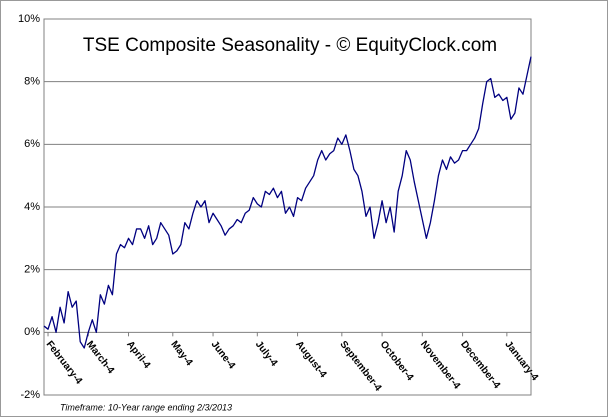  Describe the element at coordinates (146, 407) in the screenshot. I see `footnote: Timeframe: 10-Year range ending 2/3/2013` at that location.